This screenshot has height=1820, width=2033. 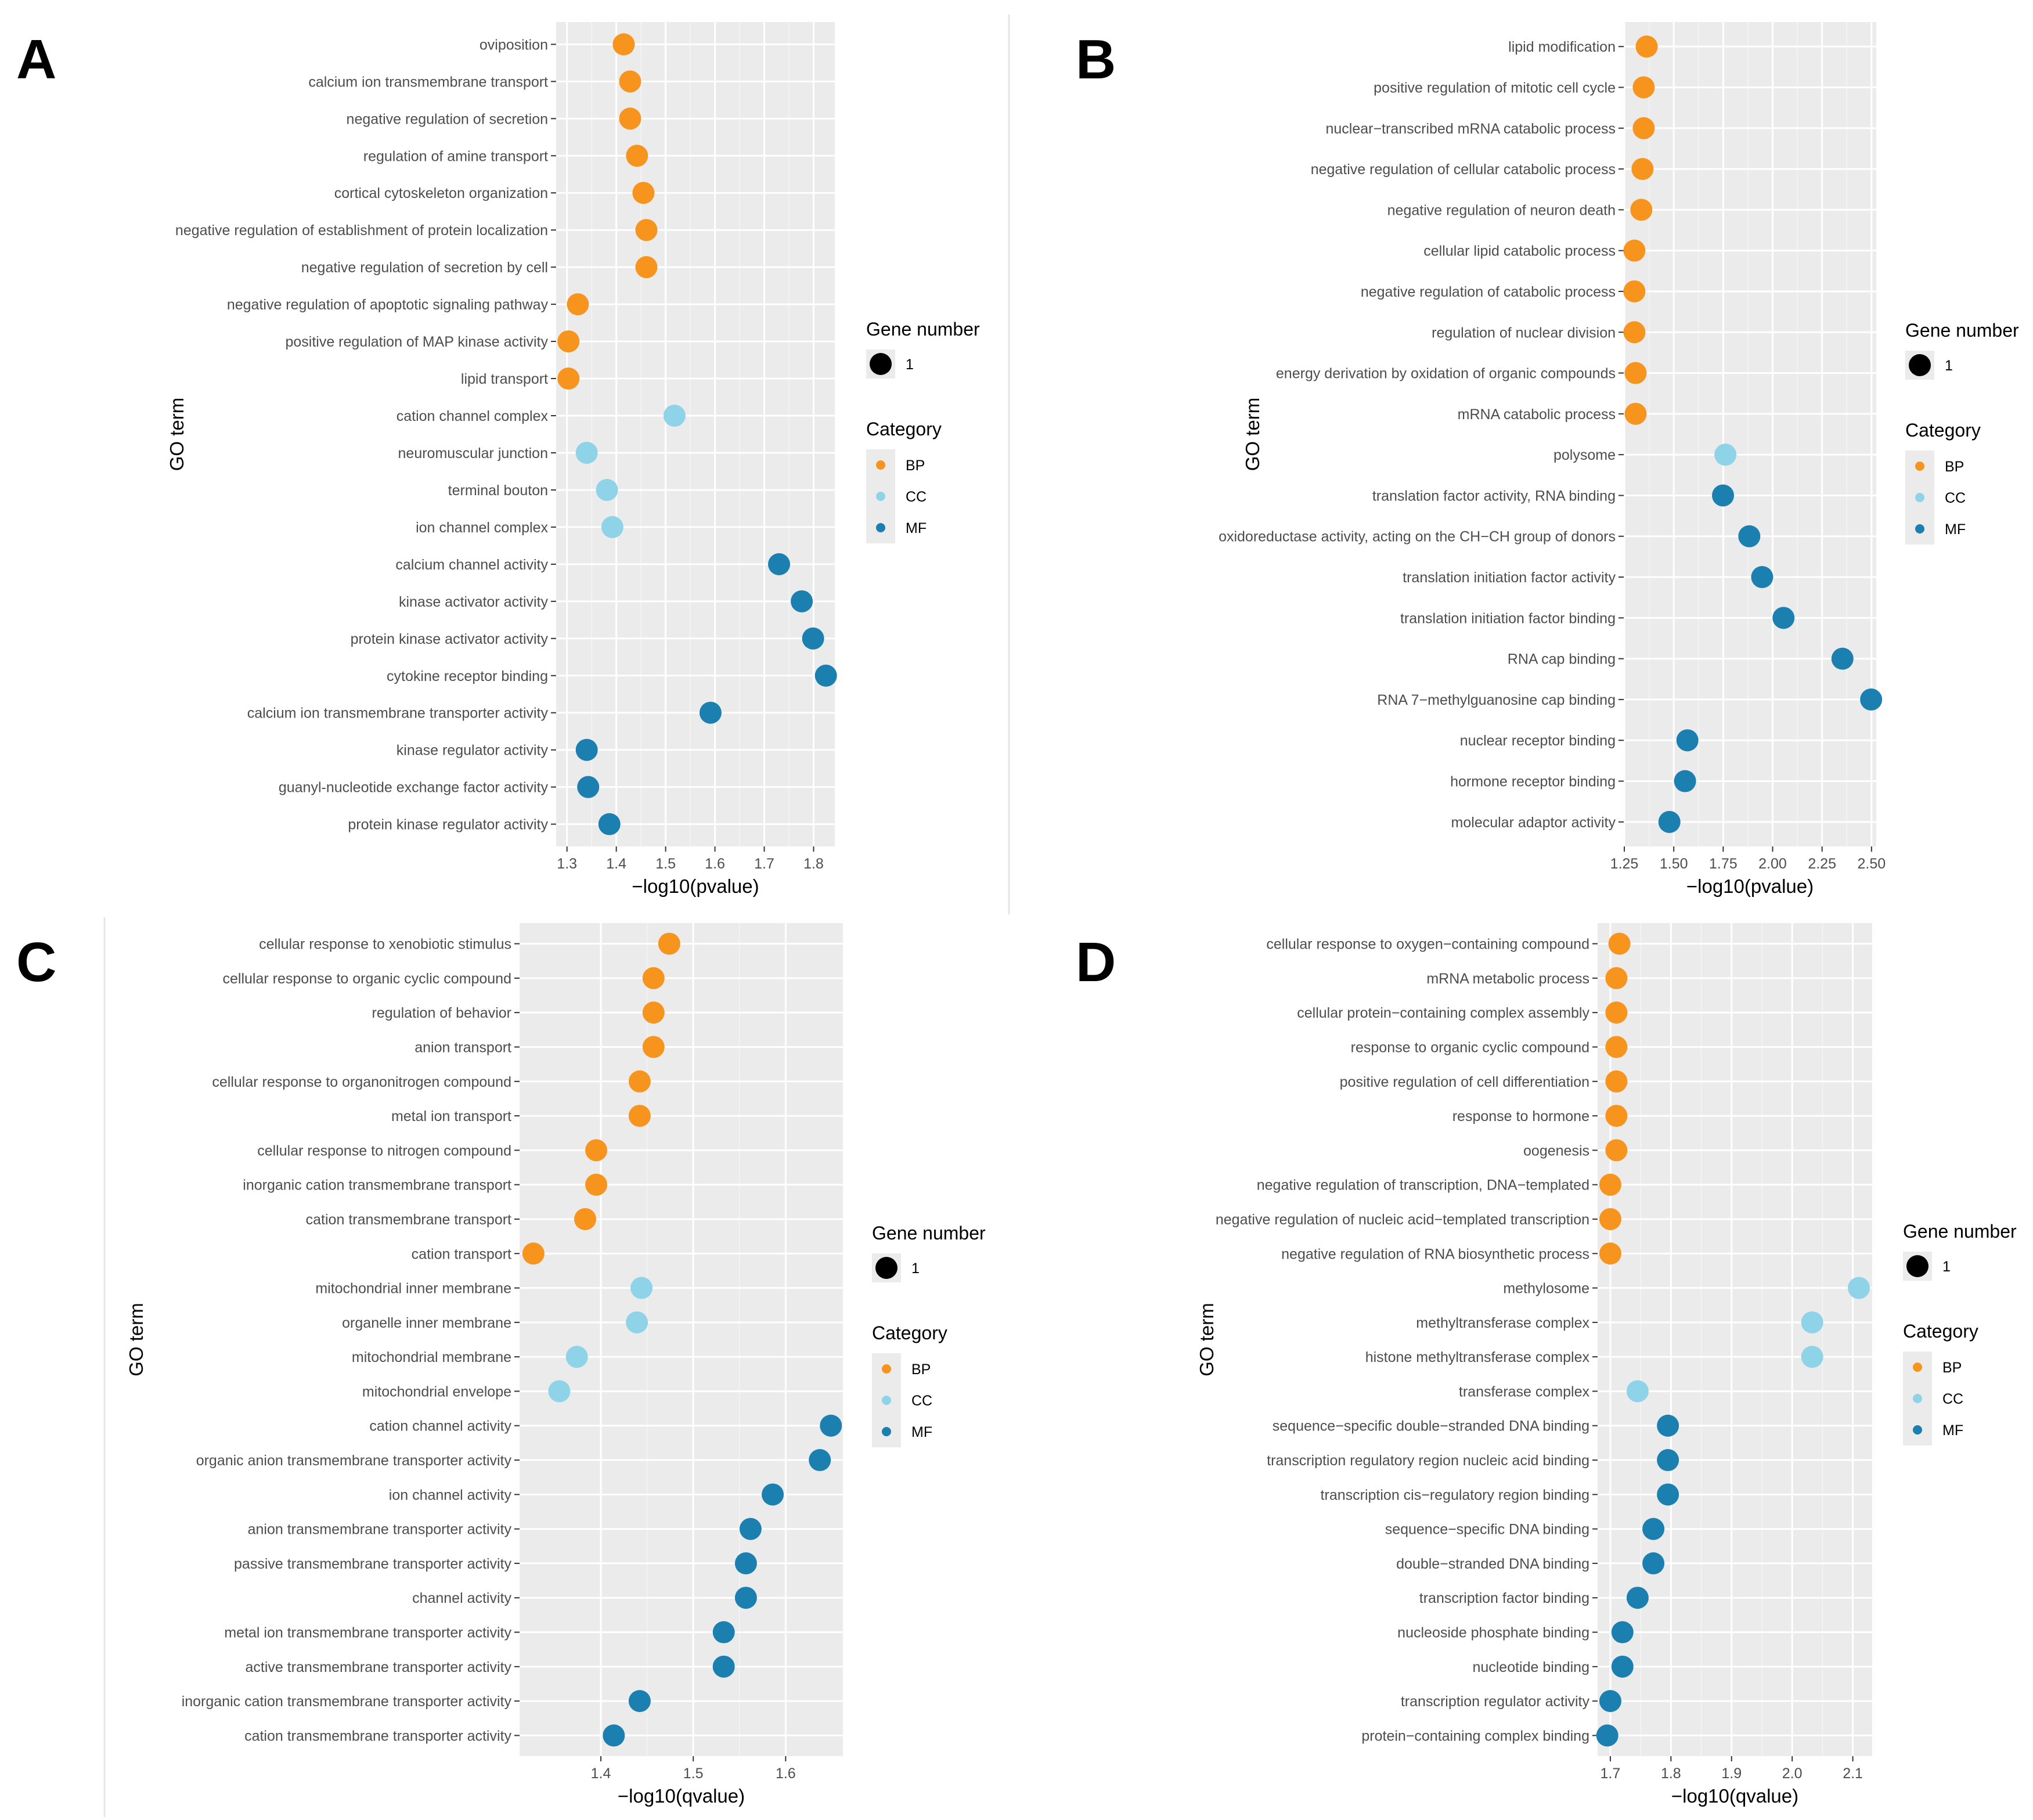 I want to click on point-cation-channel-activity, so click(x=831, y=1425).